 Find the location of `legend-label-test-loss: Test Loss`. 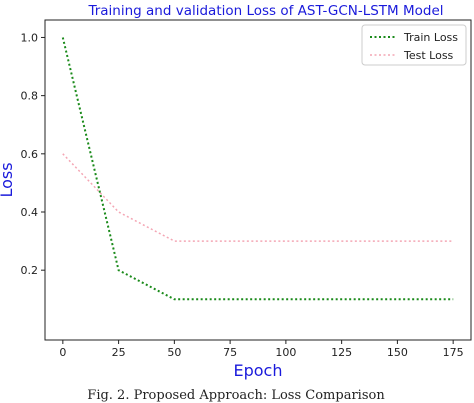

legend-label-test-loss: Test Loss is located at coordinates (428, 55).